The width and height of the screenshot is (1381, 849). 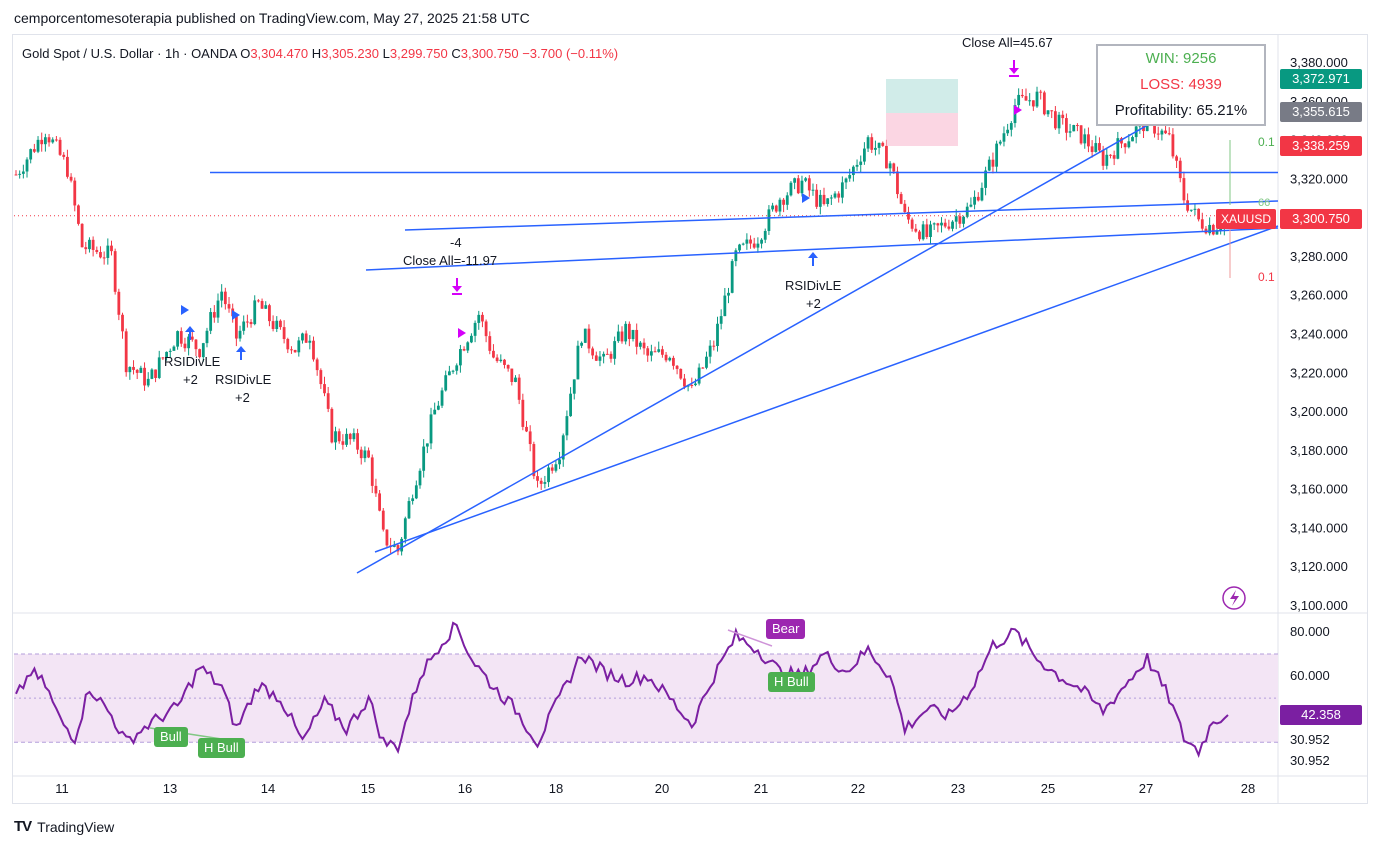 What do you see at coordinates (62, 788) in the screenshot?
I see `x-tick-label: 11` at bounding box center [62, 788].